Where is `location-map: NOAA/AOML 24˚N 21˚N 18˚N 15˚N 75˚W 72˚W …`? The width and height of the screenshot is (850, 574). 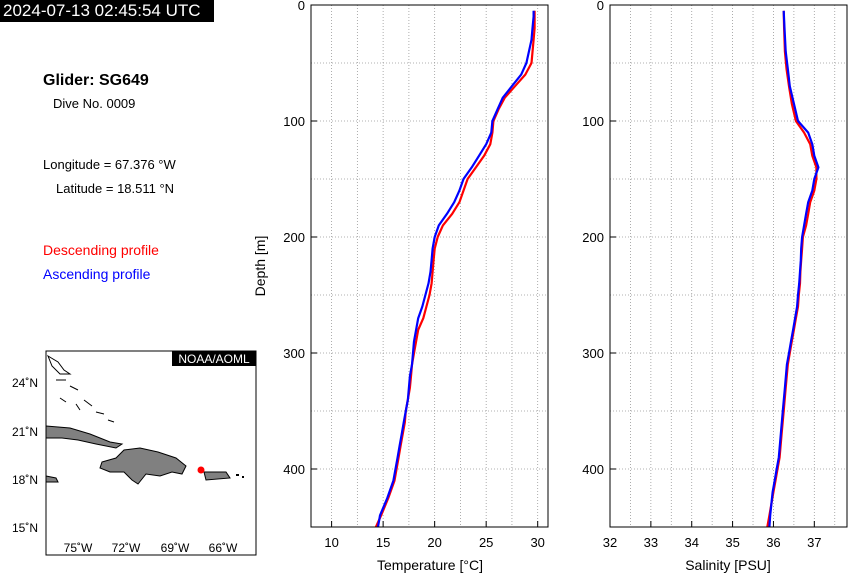
location-map: NOAA/AOML 24˚N 21˚N 18˚N 15˚N 75˚W 72˚W … is located at coordinates (134, 453).